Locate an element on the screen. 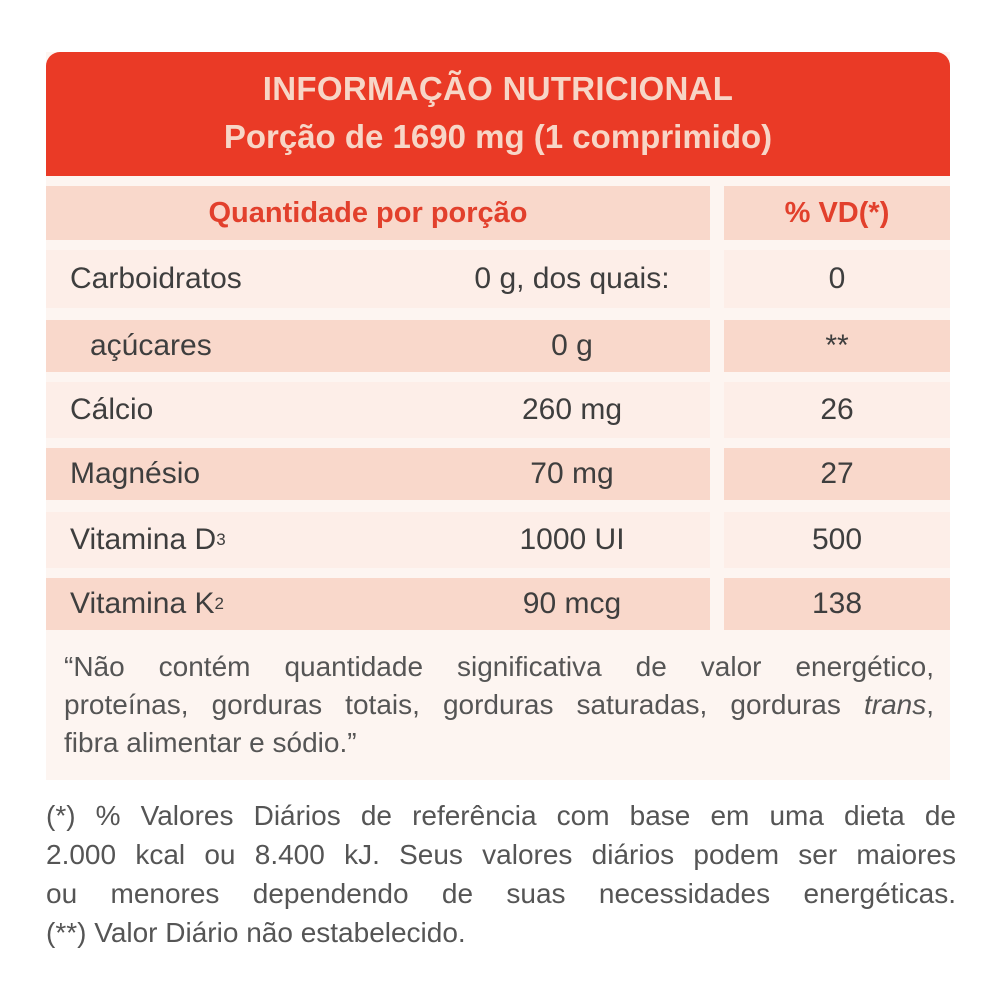 This screenshot has width=1000, height=1000. row-vd: 27 is located at coordinates (837, 474).